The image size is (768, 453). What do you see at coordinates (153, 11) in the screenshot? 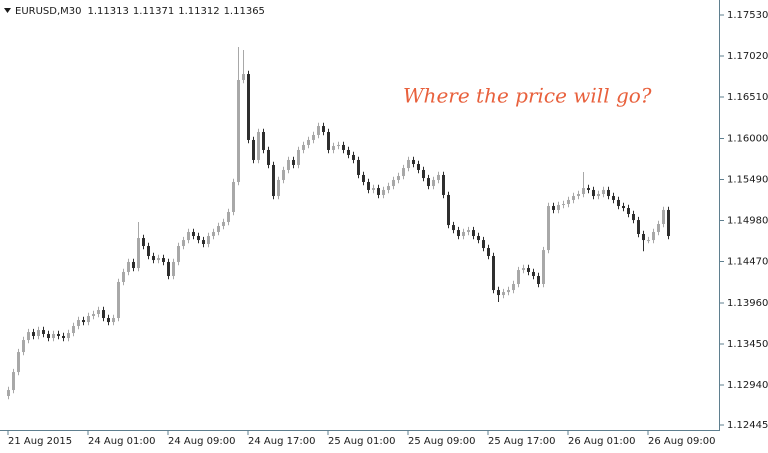
I see `header-value: 1.11371` at bounding box center [153, 11].